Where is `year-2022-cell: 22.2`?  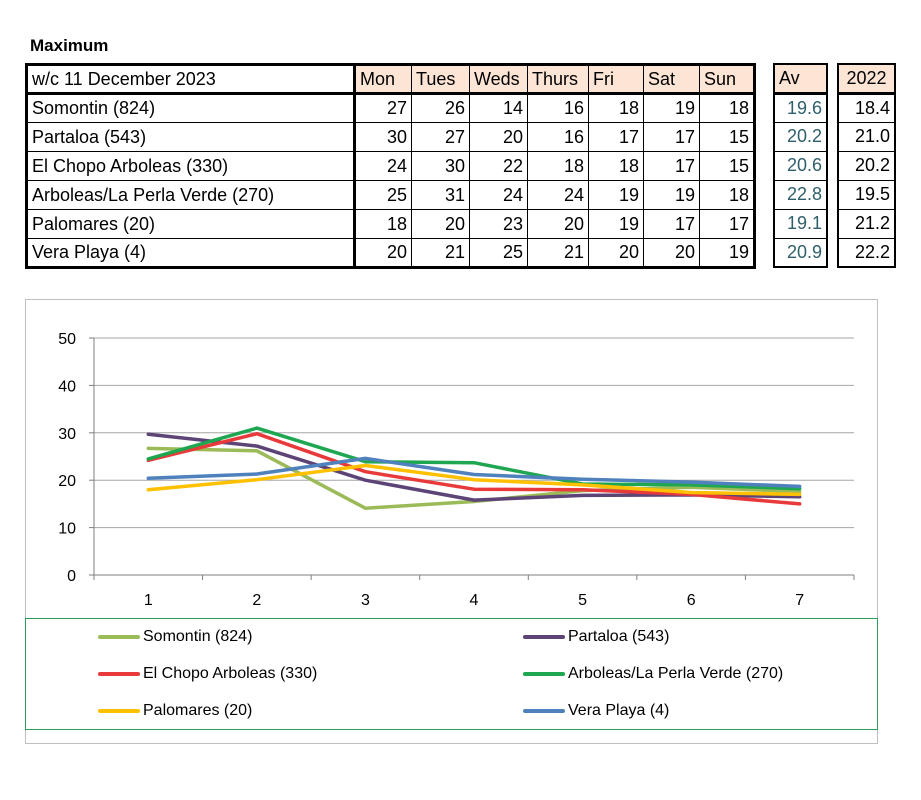
year-2022-cell: 22.2 is located at coordinates (866, 252).